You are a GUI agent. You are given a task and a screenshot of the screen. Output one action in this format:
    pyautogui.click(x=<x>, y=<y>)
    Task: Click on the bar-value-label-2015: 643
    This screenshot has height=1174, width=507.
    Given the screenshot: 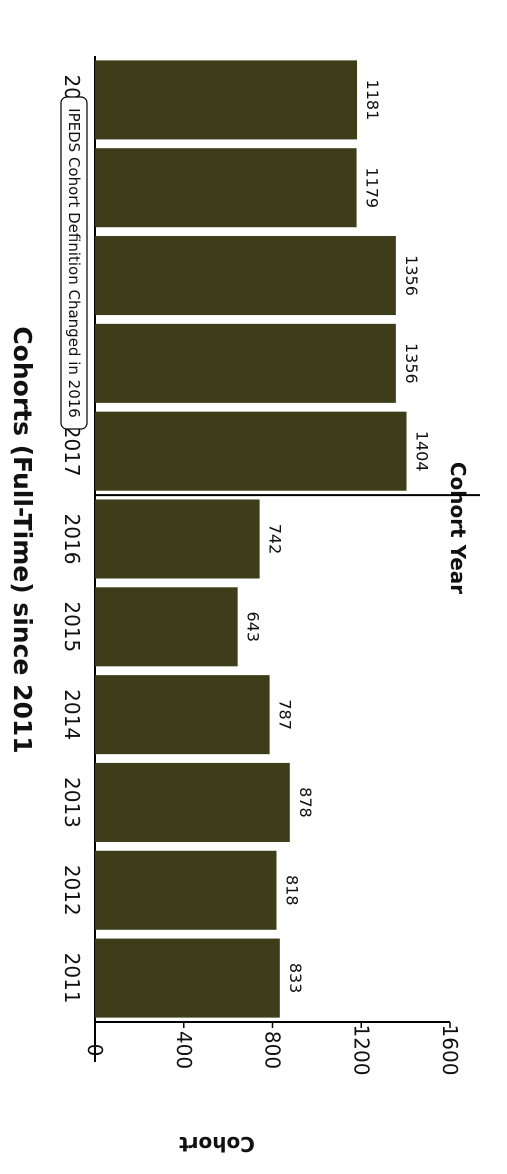 What is the action you would take?
    pyautogui.click(x=253, y=627)
    